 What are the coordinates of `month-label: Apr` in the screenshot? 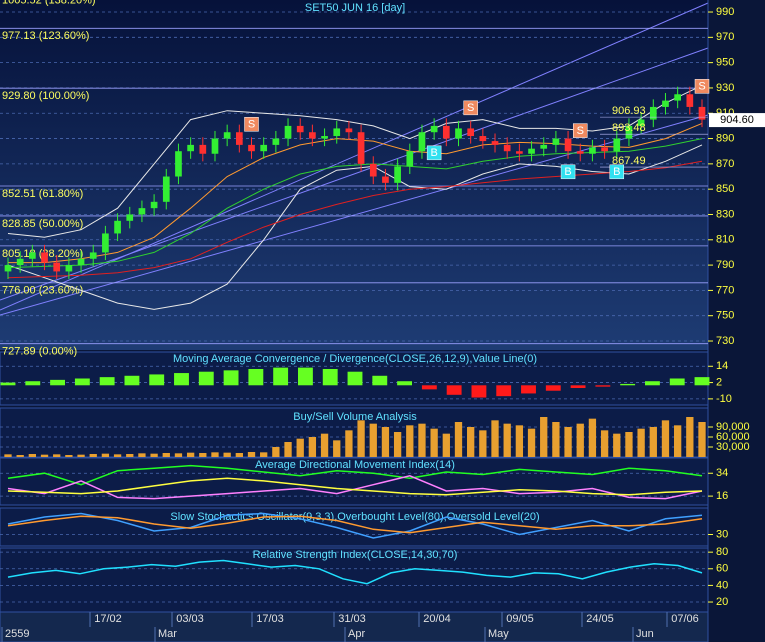 It's located at (356, 634).